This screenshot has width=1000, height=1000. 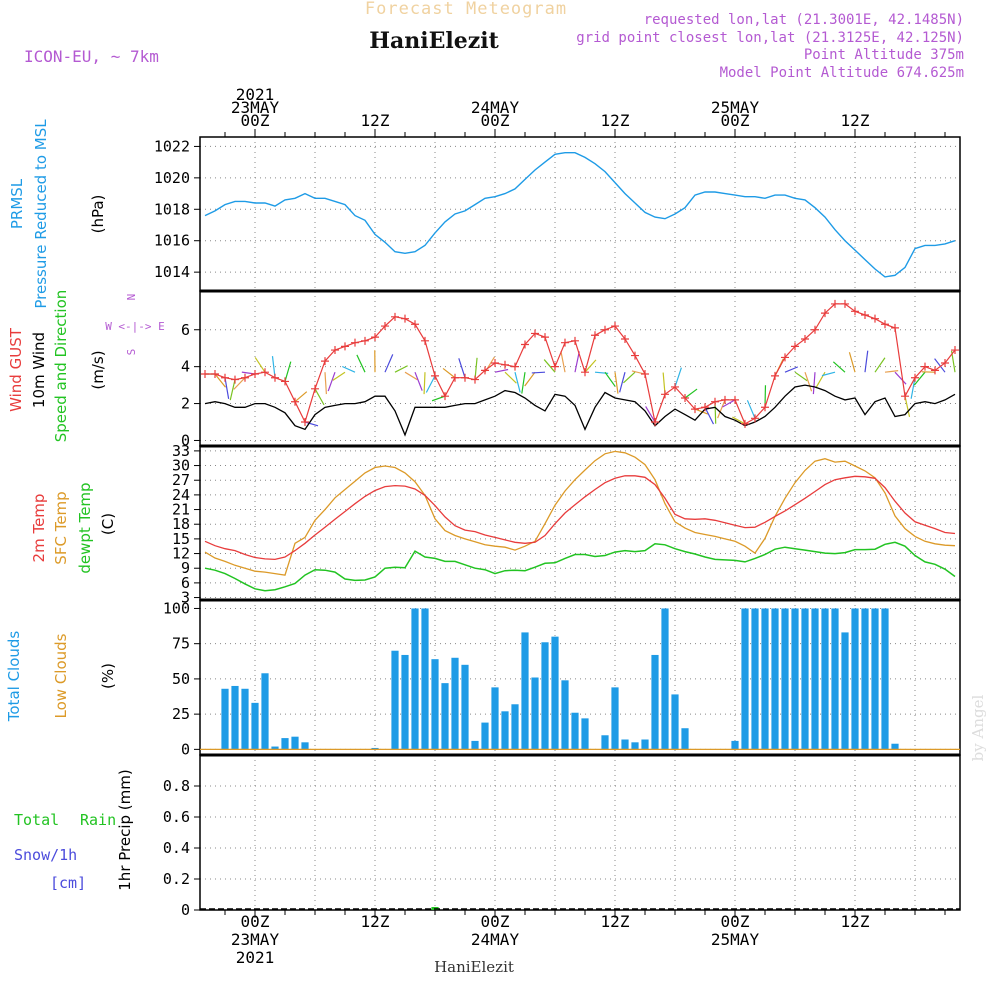 I want to click on y-tick-label: 0.4, so click(x=176, y=848).